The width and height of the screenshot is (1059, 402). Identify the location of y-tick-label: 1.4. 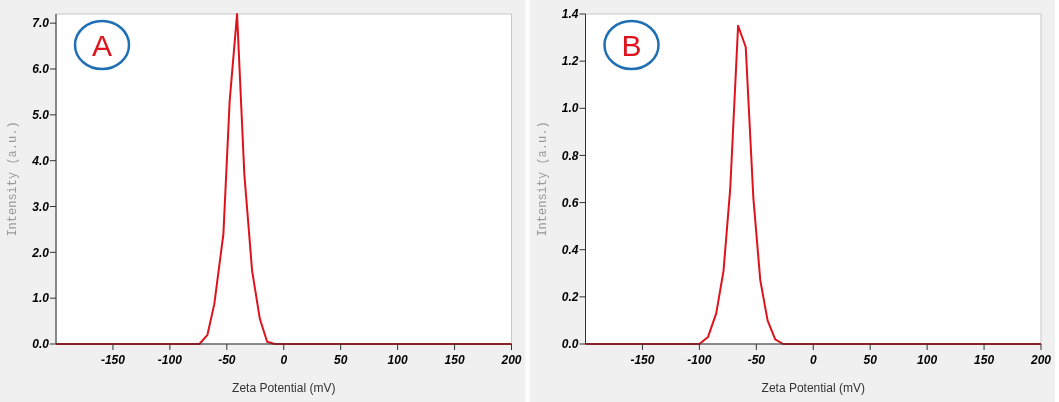
(570, 14).